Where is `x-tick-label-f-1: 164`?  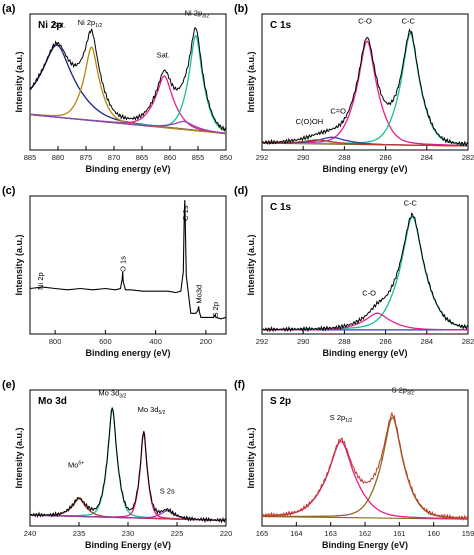
x-tick-label-f-1: 164 is located at coordinates (296, 533).